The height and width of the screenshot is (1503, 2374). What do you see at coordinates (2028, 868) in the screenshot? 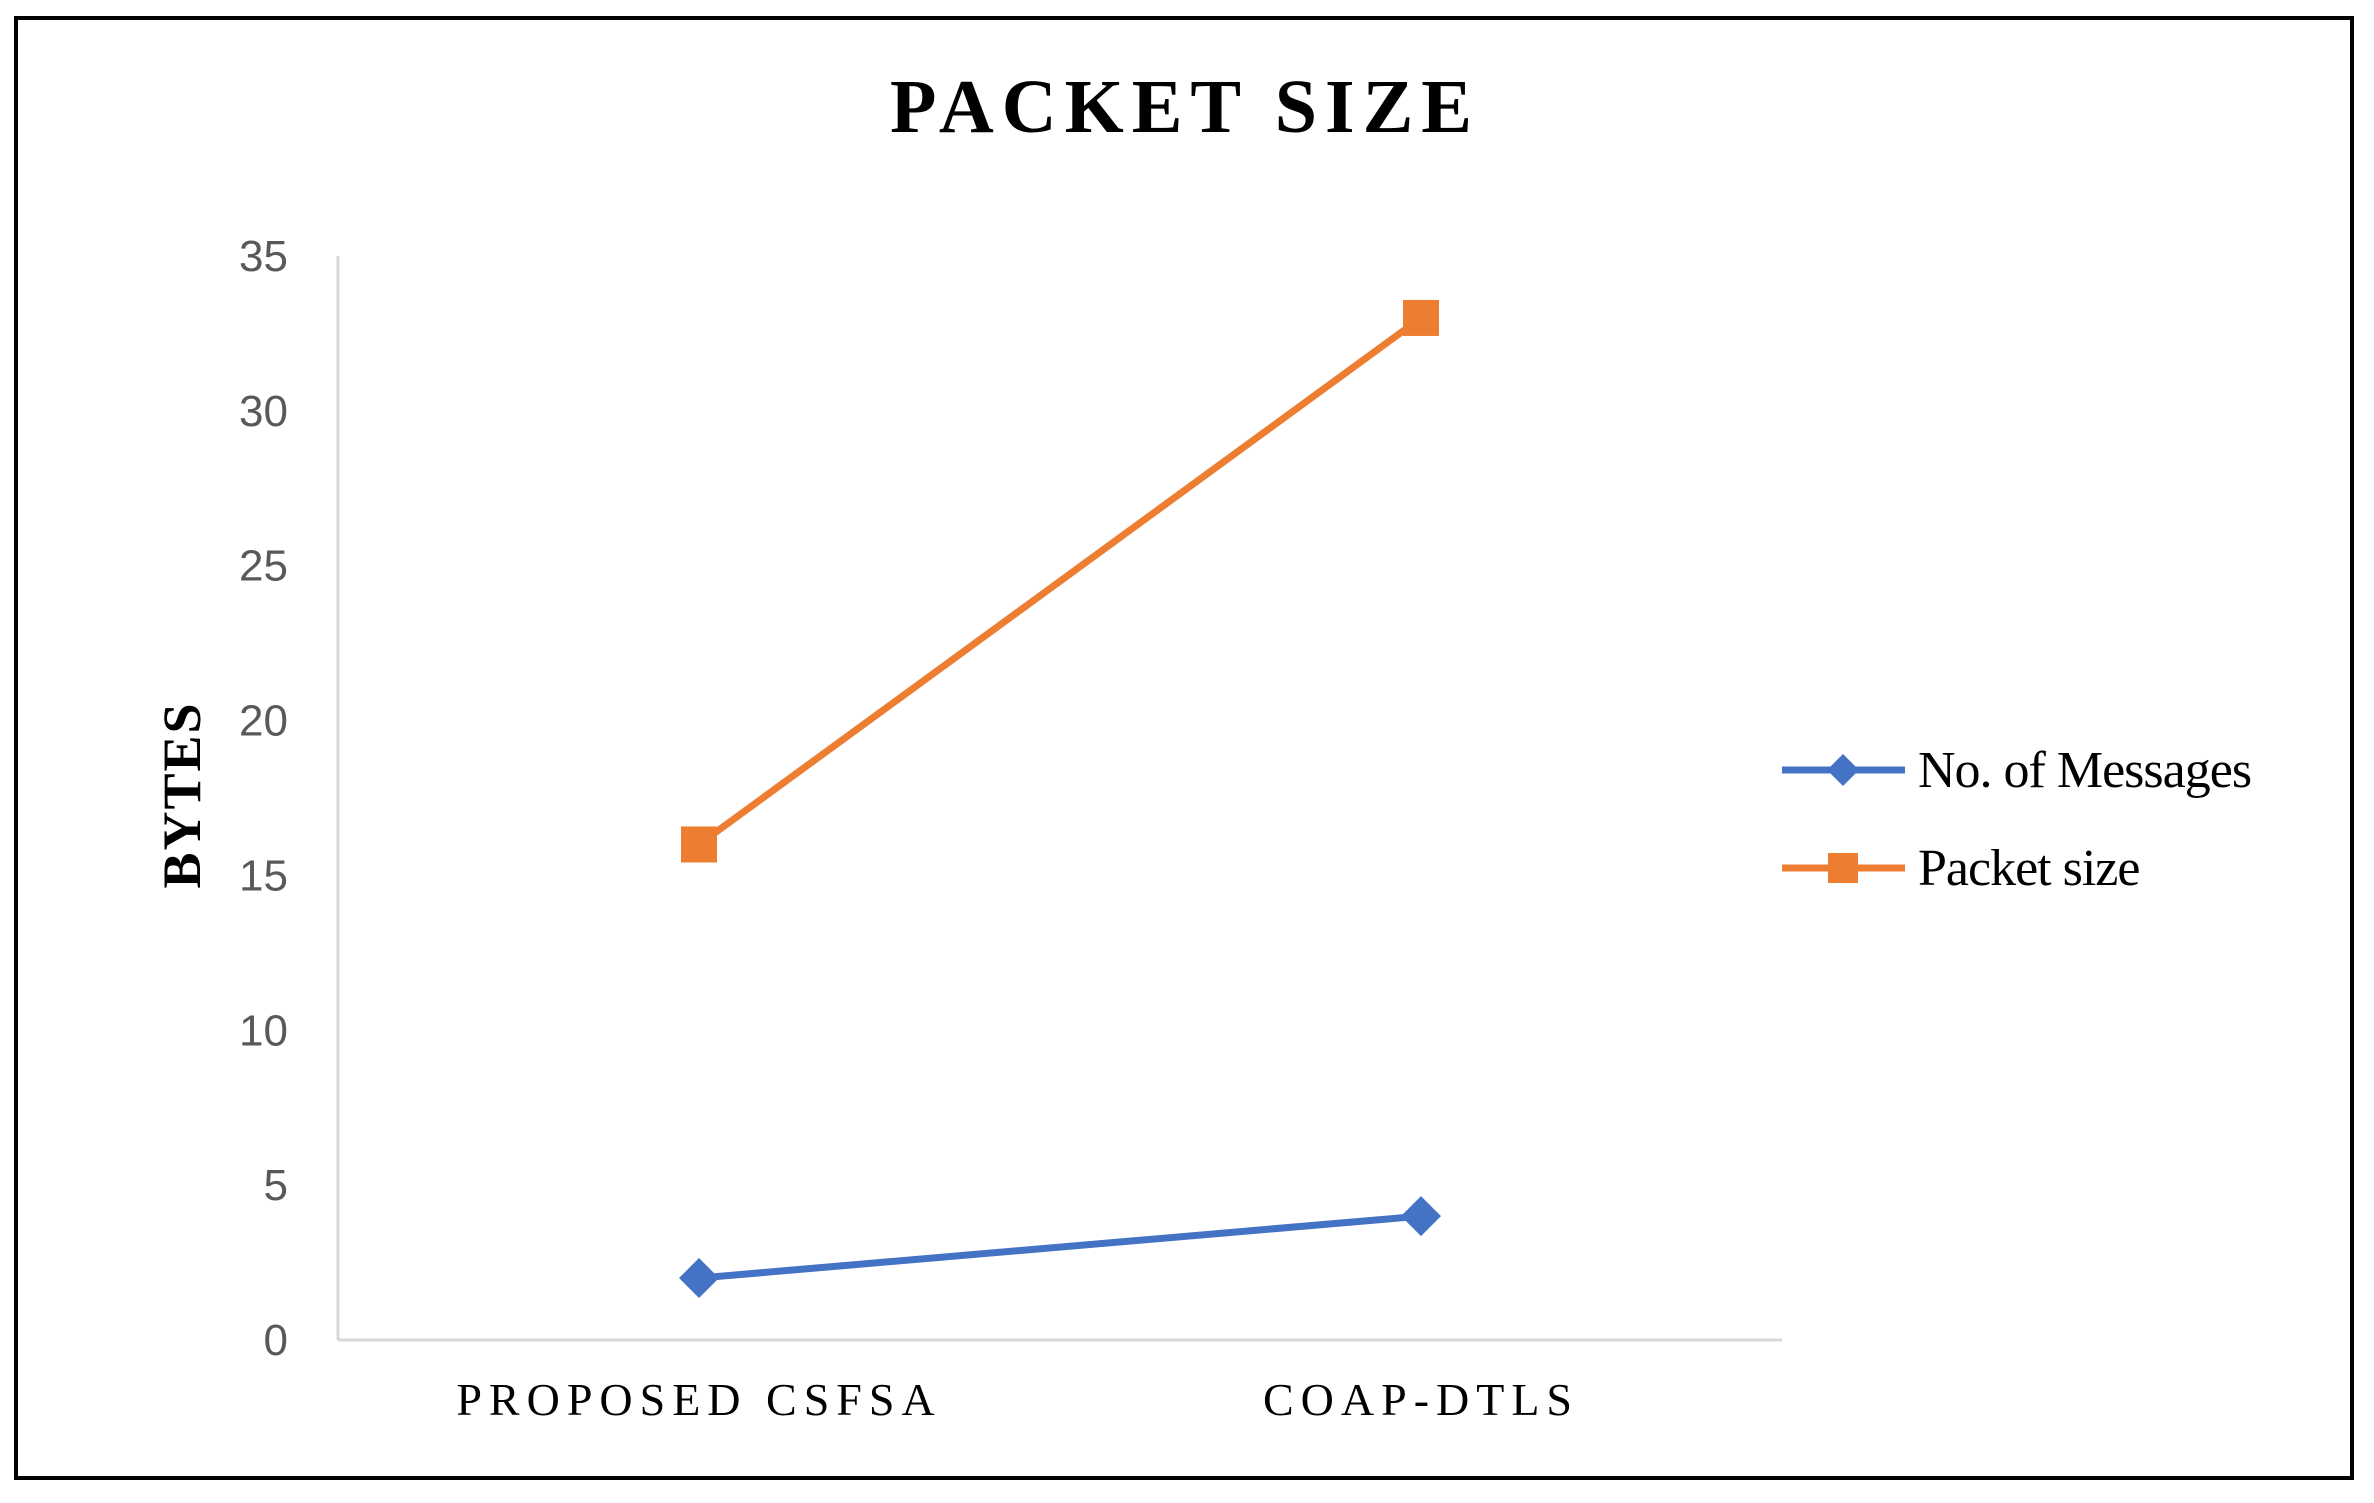
I see `legend-label: Packet size` at bounding box center [2028, 868].